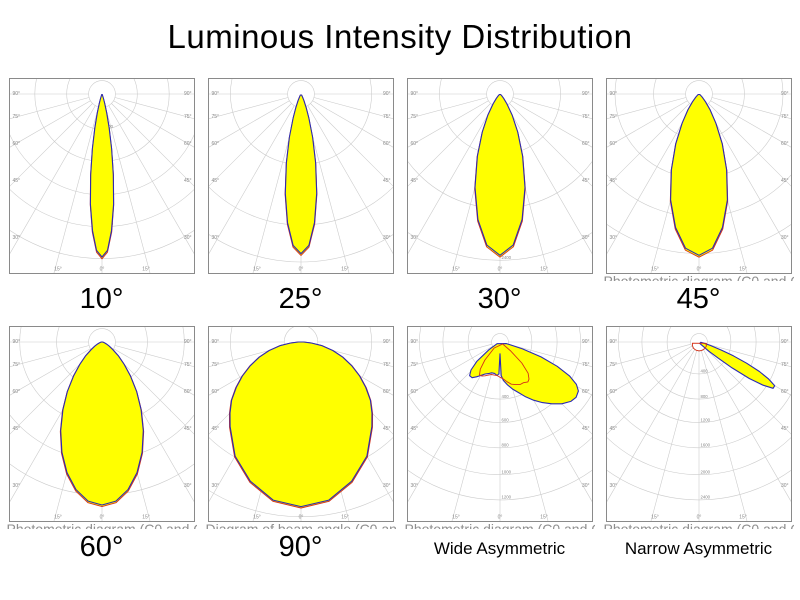 The image size is (800, 600). I want to click on svg-text: 600, so click(505, 419).